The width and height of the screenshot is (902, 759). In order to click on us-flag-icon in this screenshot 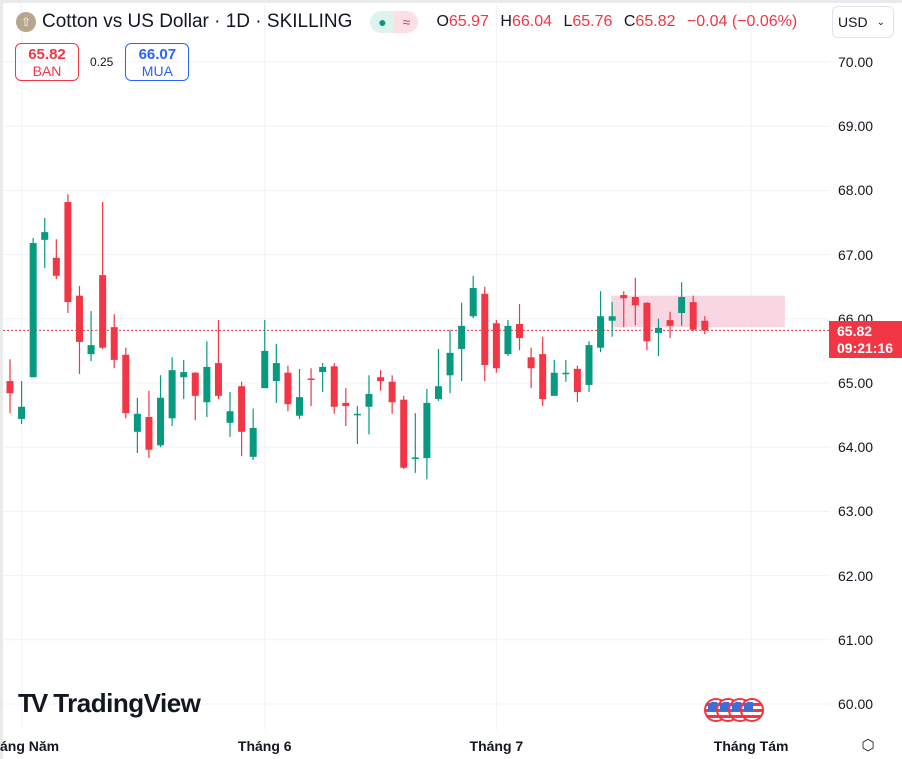, I will do `click(752, 710)`.